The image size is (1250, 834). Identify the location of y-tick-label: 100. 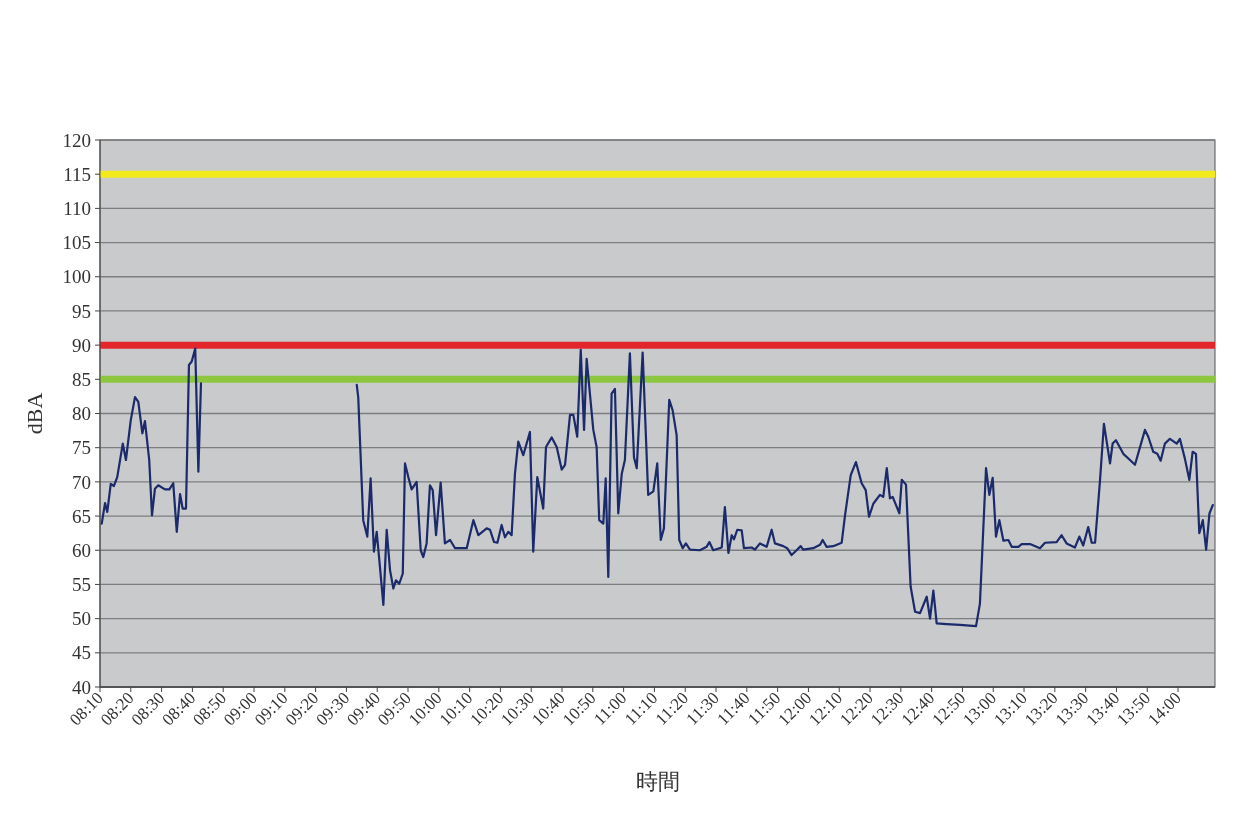
(76, 277).